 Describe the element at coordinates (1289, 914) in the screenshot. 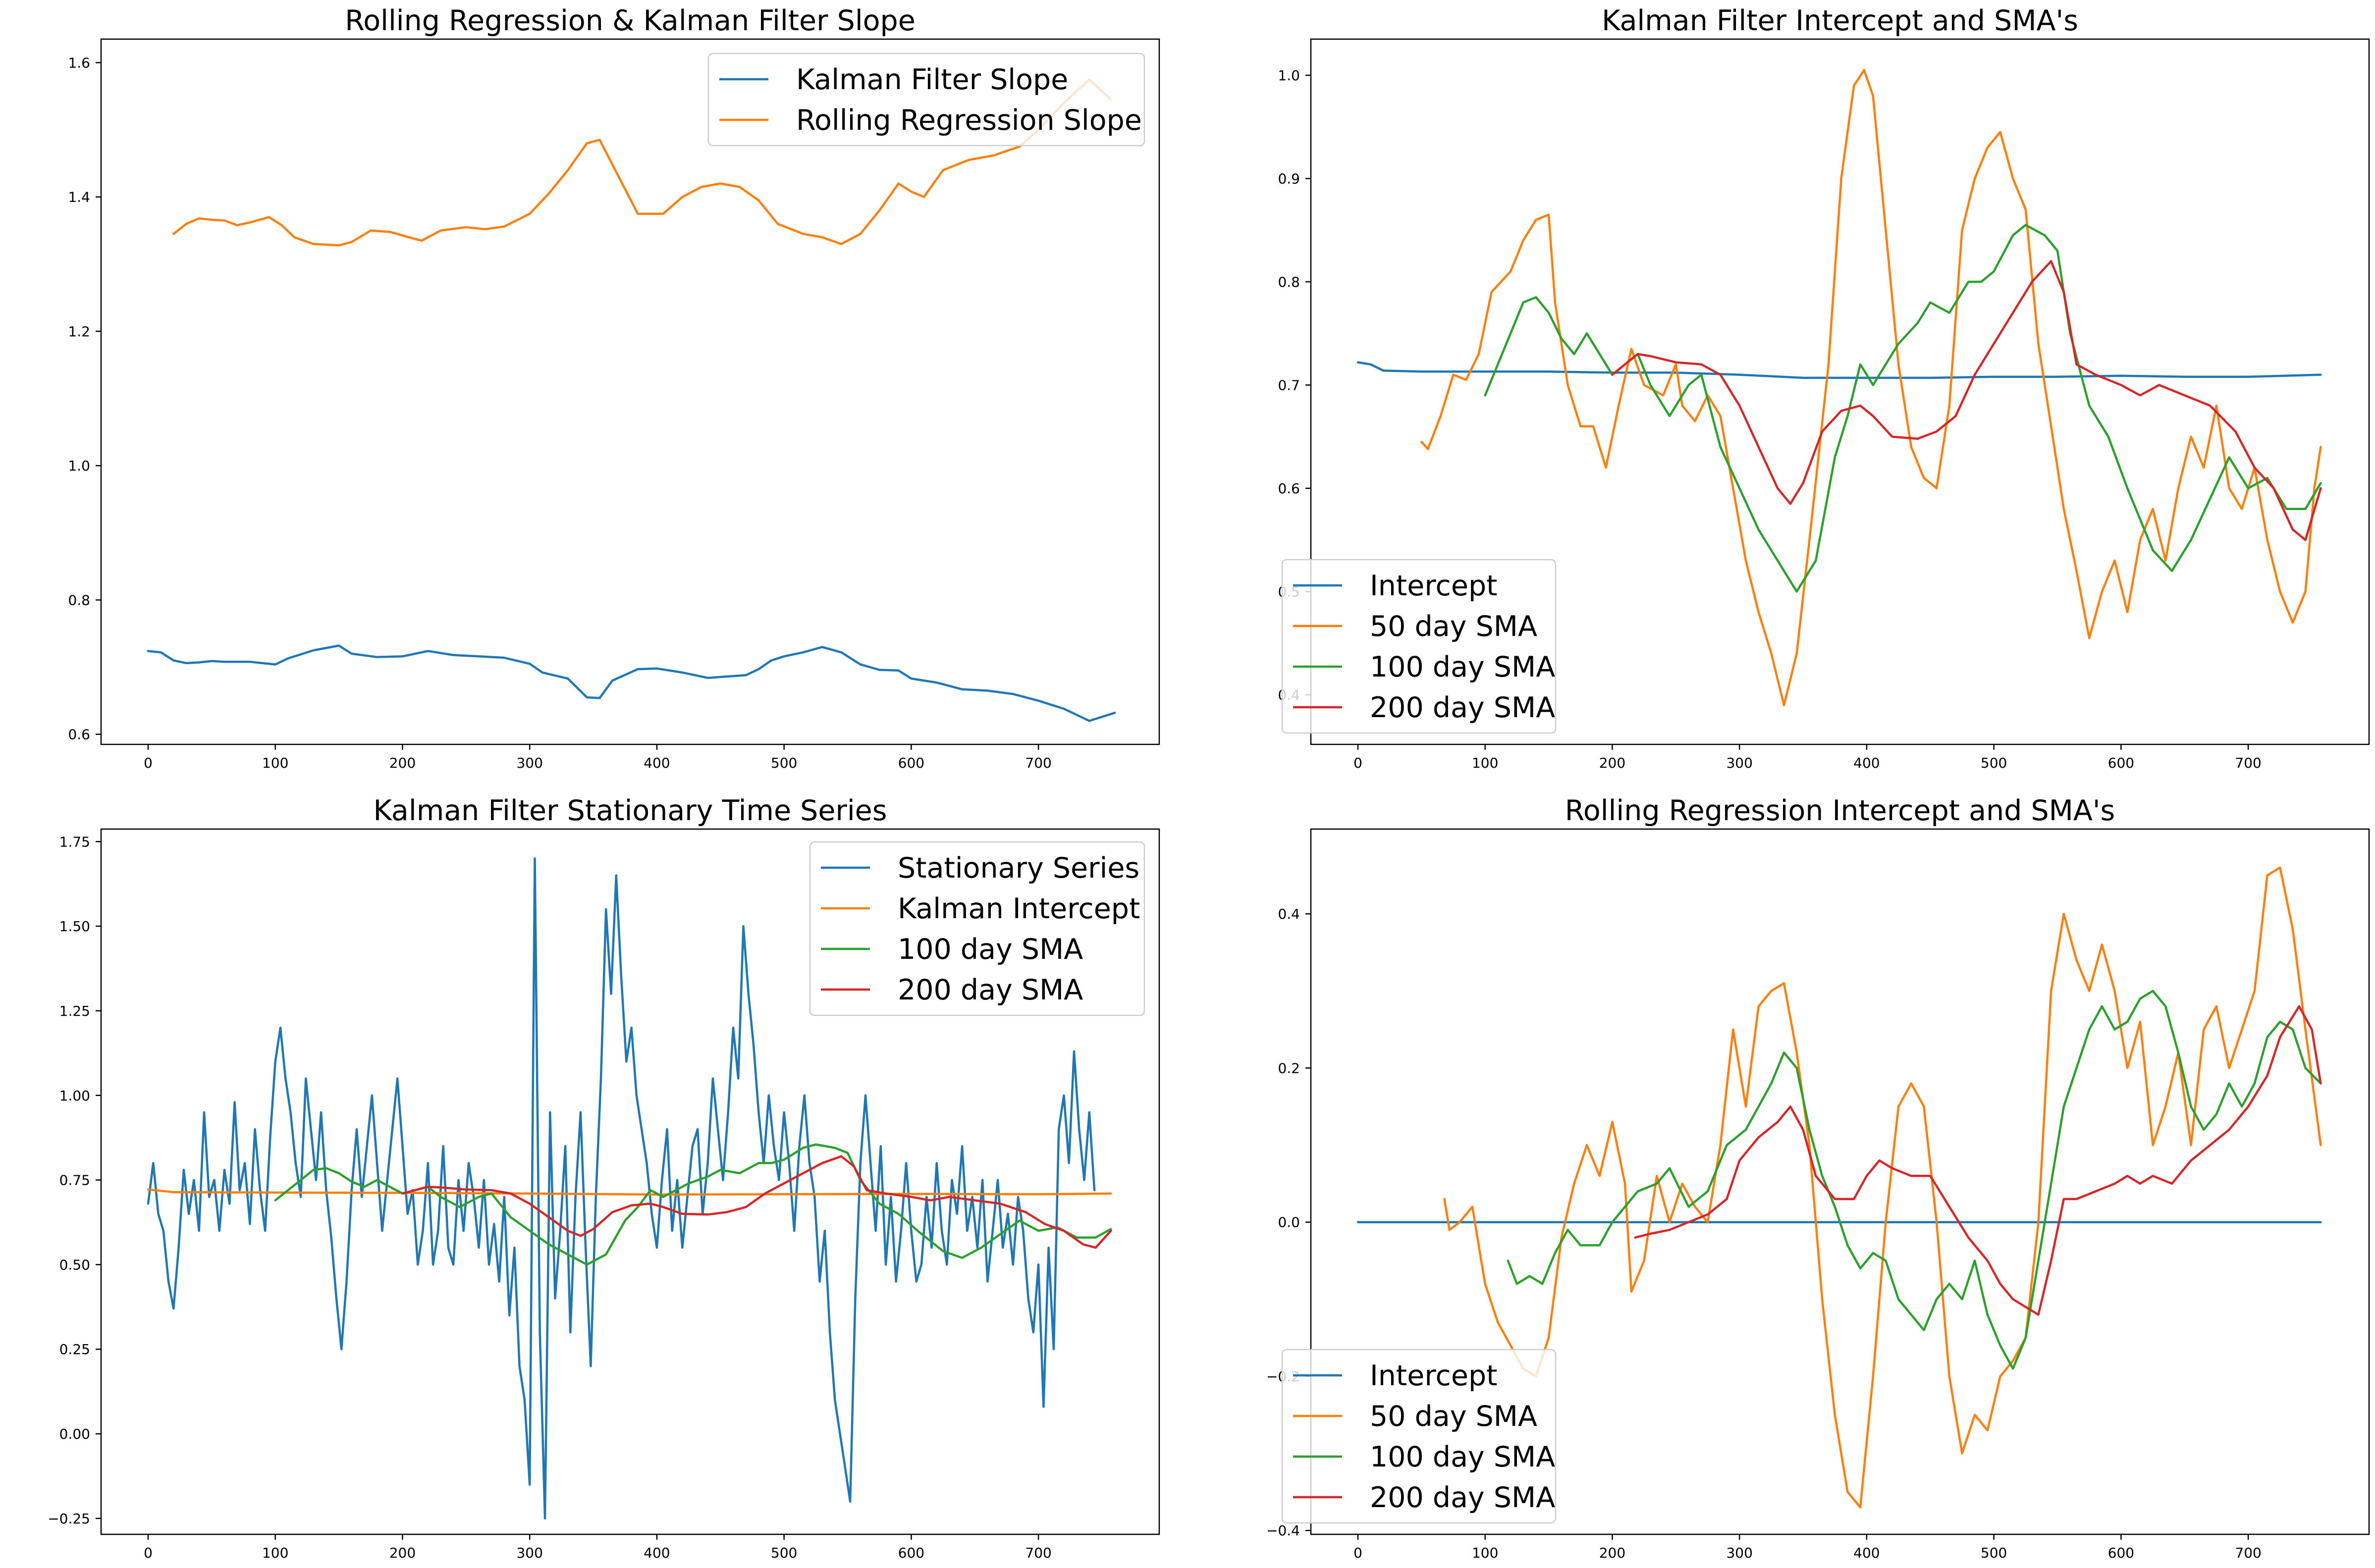

I see `y-tick-label: 0.4` at that location.